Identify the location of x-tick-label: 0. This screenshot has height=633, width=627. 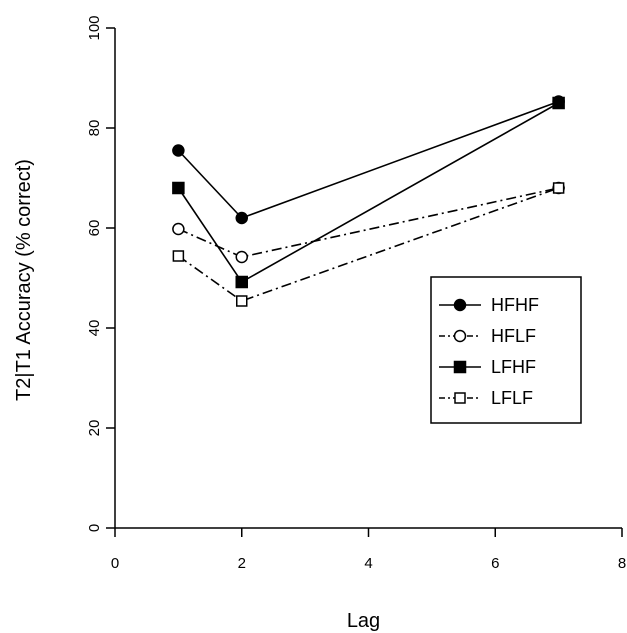
(115, 563).